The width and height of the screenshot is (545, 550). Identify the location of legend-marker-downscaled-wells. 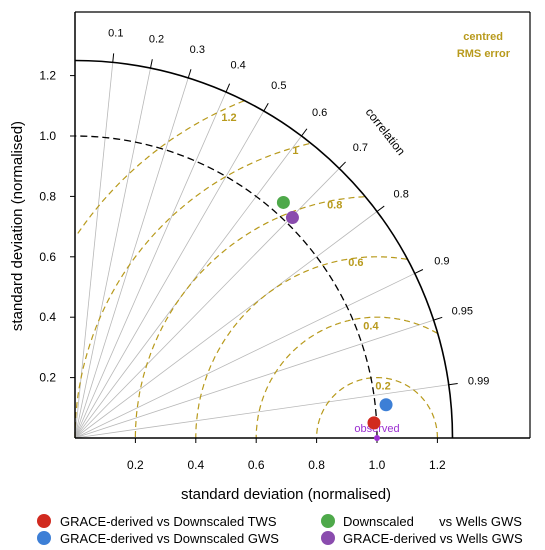
(328, 521).